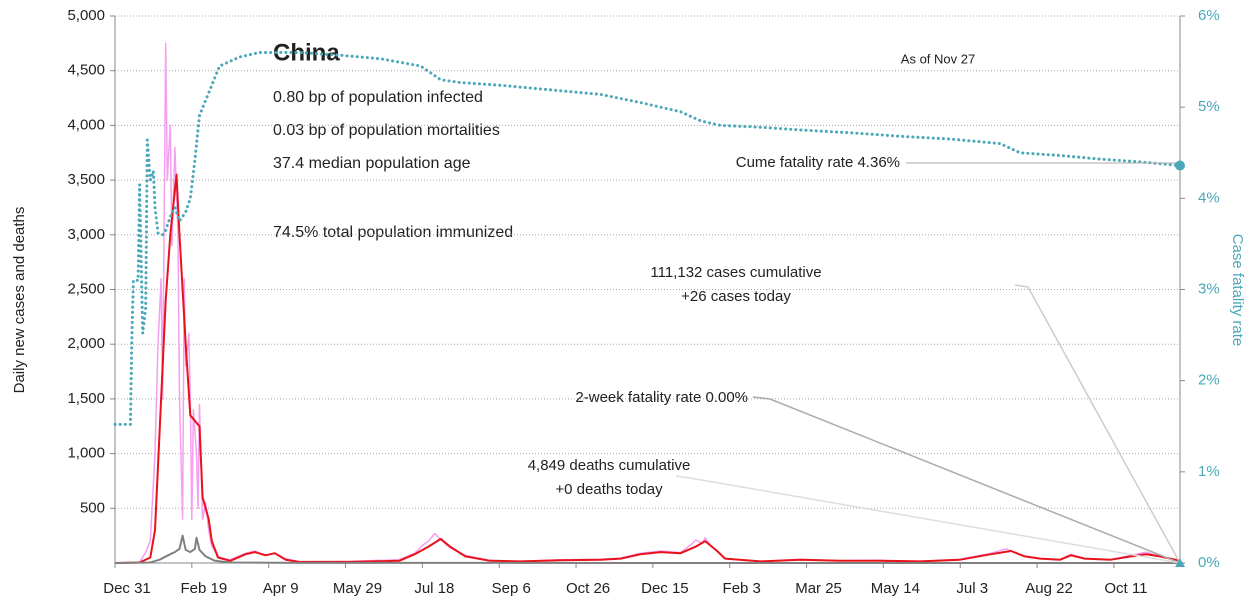 The image size is (1255, 604). Describe the element at coordinates (434, 588) in the screenshot. I see `x-tick-label: Jul 18` at that location.